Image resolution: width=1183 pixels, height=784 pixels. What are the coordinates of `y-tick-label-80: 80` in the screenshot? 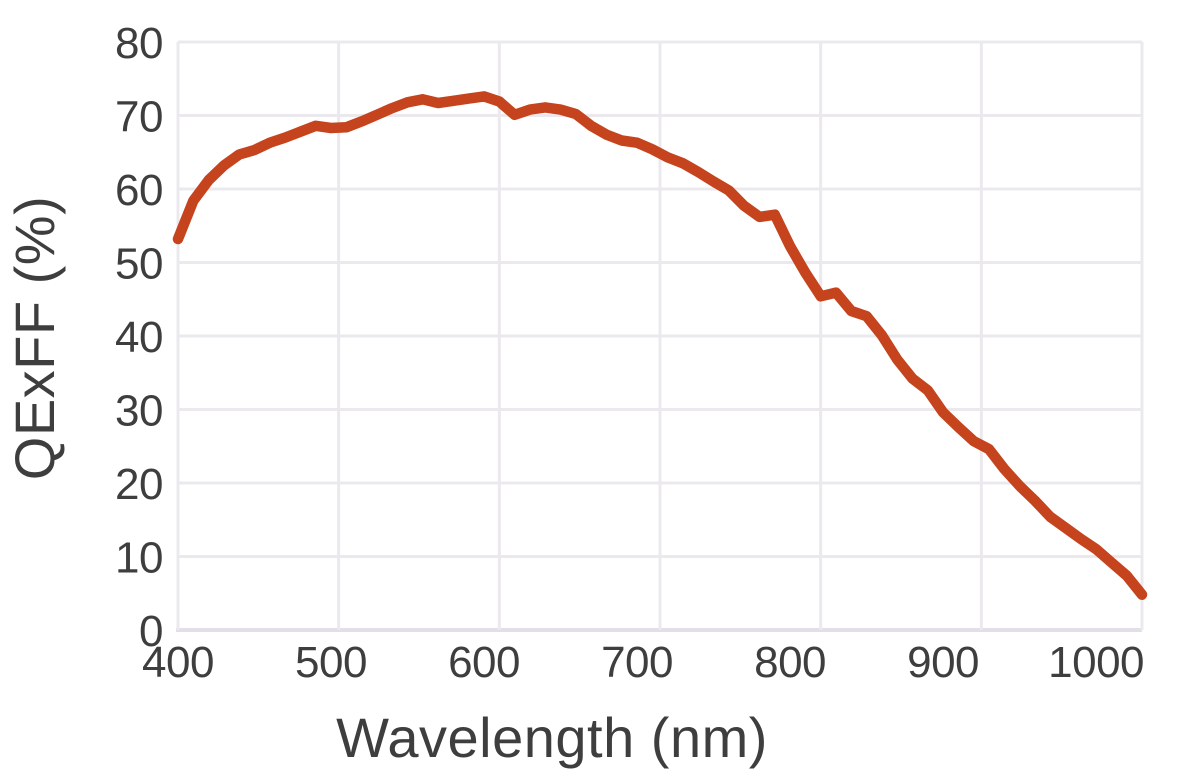 It's located at (139, 43).